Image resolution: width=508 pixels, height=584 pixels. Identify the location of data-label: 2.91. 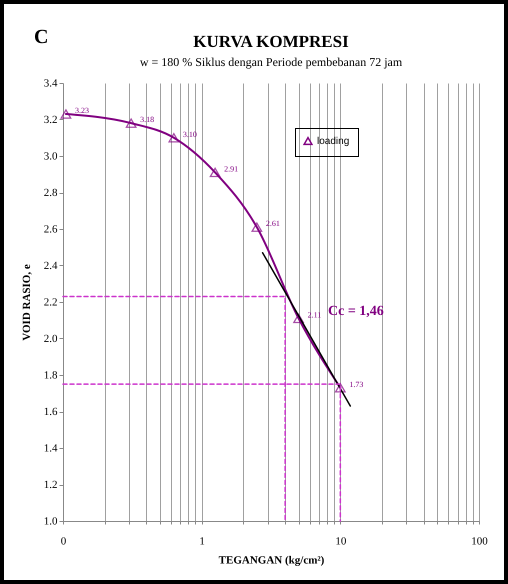
(231, 169).